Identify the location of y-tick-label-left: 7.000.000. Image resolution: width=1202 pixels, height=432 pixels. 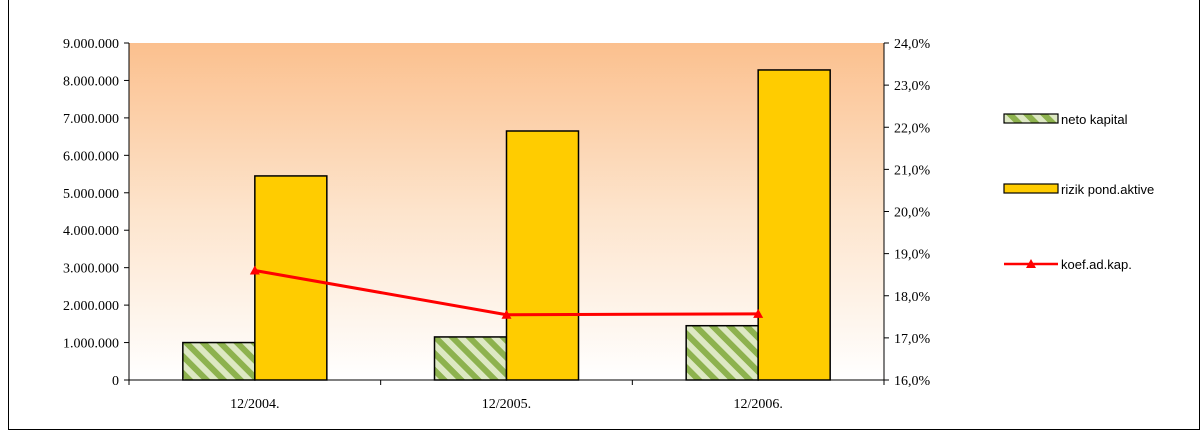
(91, 119).